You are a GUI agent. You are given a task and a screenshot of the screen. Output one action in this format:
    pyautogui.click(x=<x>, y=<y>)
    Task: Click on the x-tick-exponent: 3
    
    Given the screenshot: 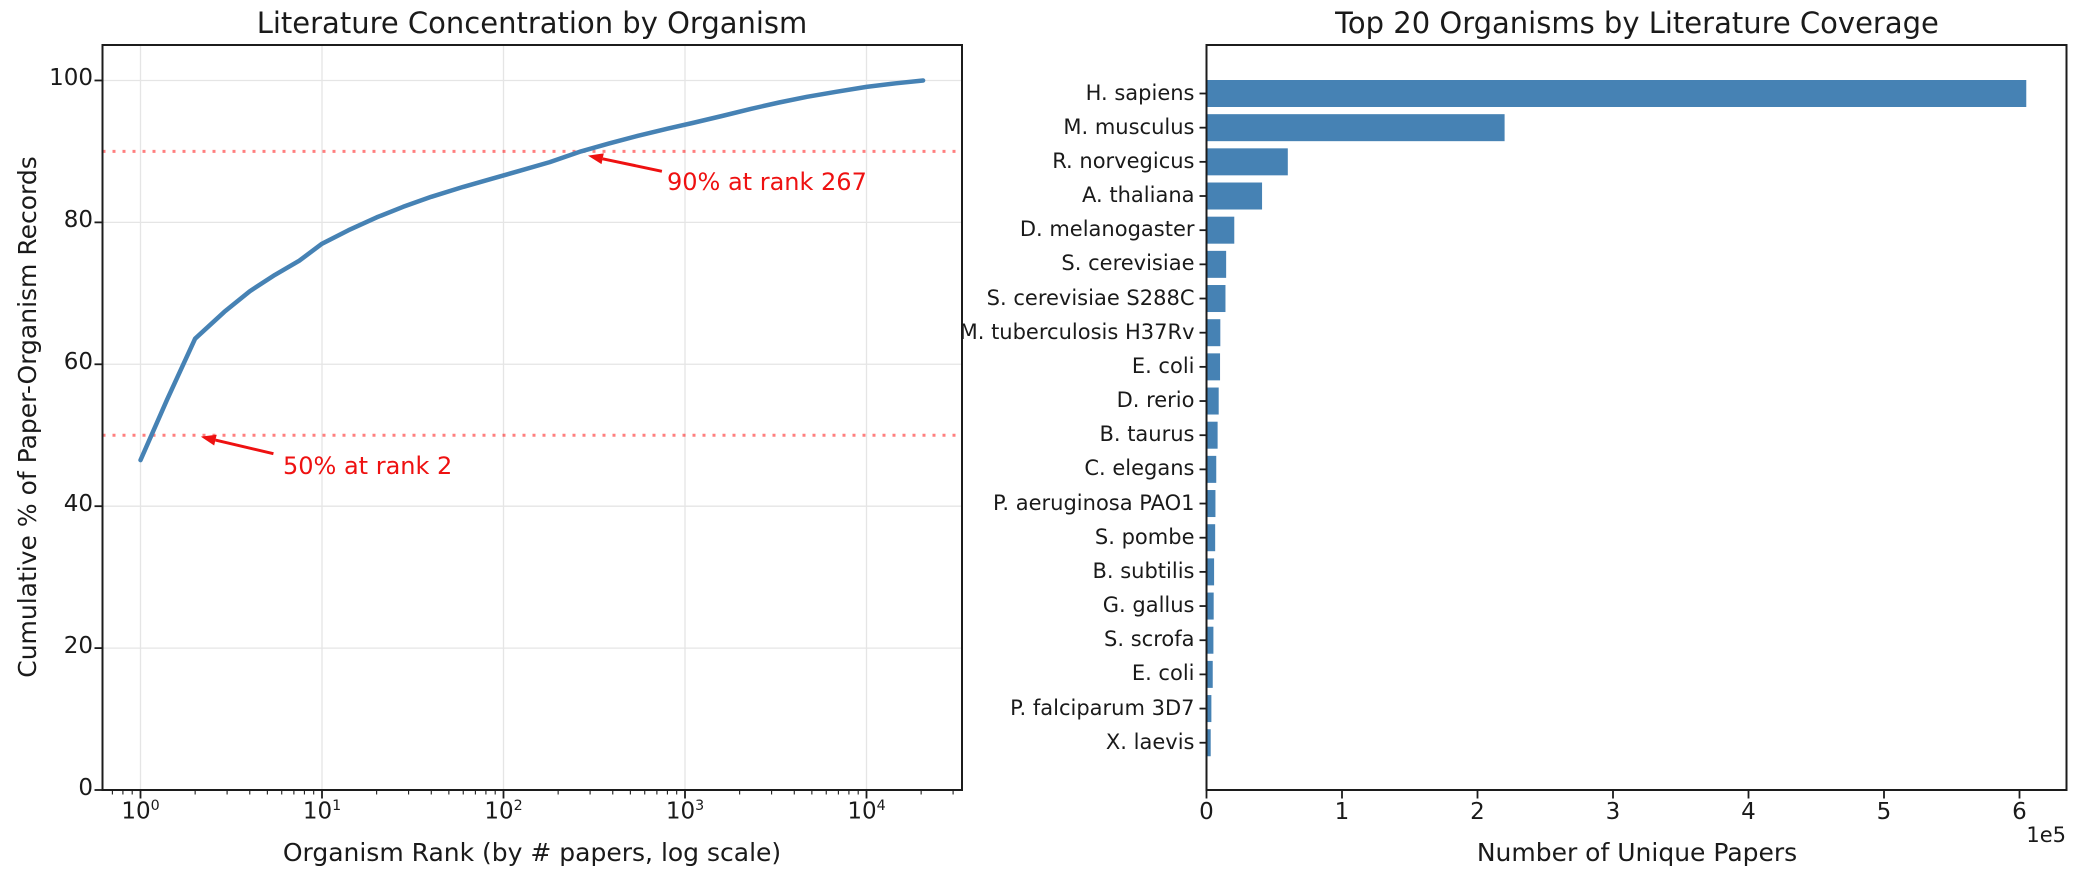 What is the action you would take?
    pyautogui.click(x=700, y=806)
    